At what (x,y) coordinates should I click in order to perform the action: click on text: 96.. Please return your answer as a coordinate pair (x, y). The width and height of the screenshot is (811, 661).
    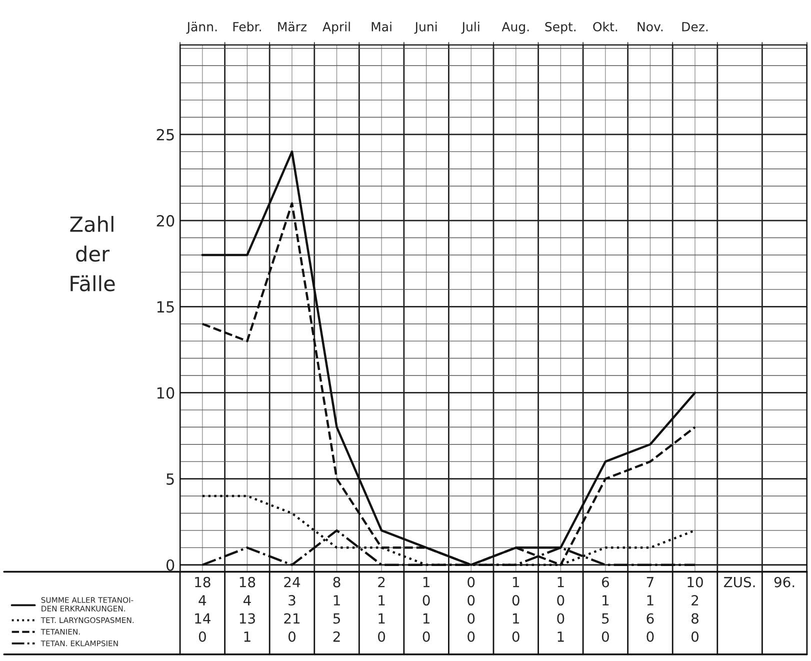
    Looking at the image, I should click on (784, 582).